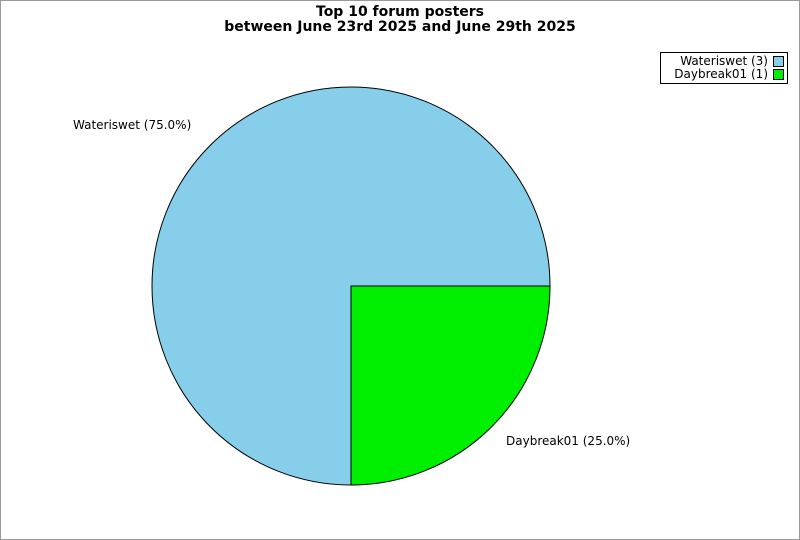 Image resolution: width=800 pixels, height=540 pixels. I want to click on chart-title-line1: Top 10 forum posters, so click(400, 12).